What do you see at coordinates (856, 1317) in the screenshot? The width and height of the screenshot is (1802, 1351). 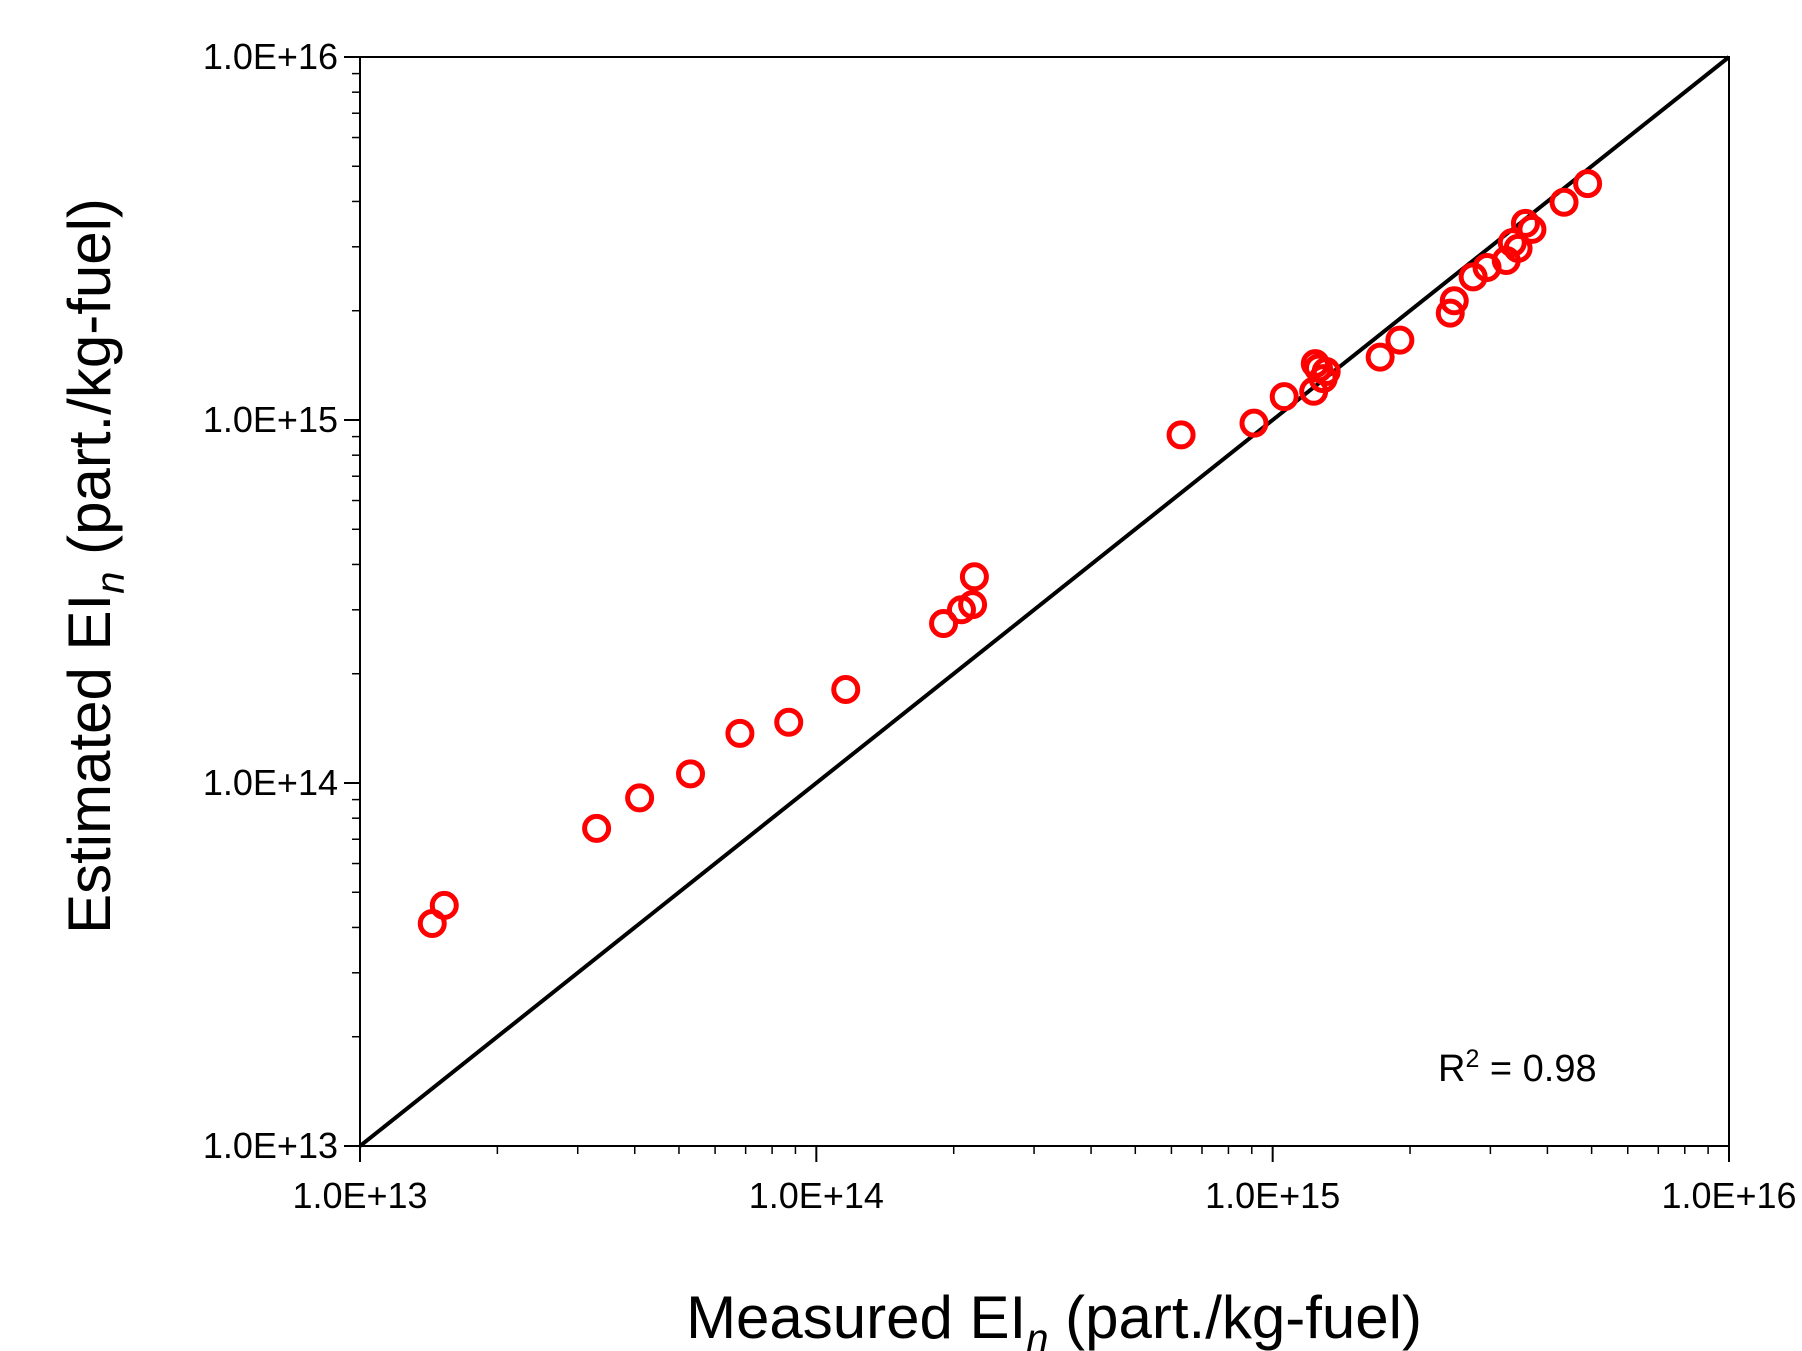 I see `x-axis-title-main: Measured EI` at bounding box center [856, 1317].